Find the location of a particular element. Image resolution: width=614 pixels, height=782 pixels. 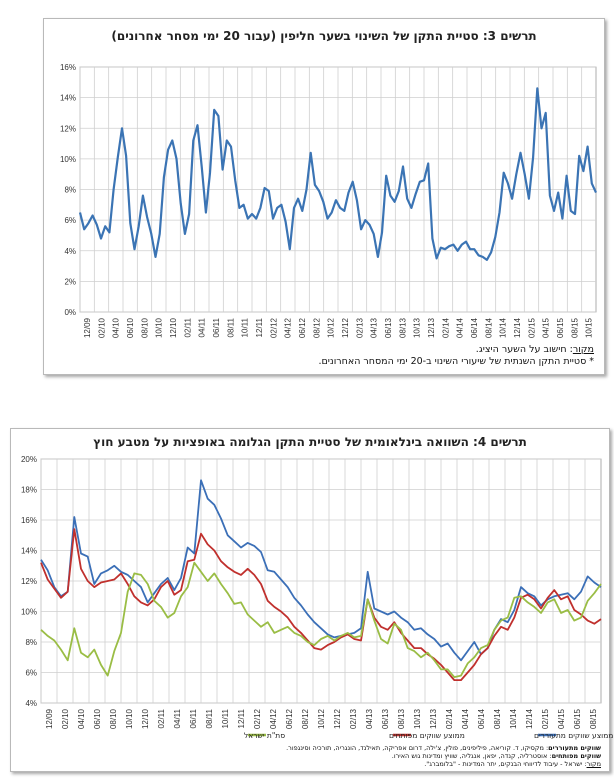

legend-label-1: ממוצע שווקים מתעוררים is located at coordinates (573, 735).